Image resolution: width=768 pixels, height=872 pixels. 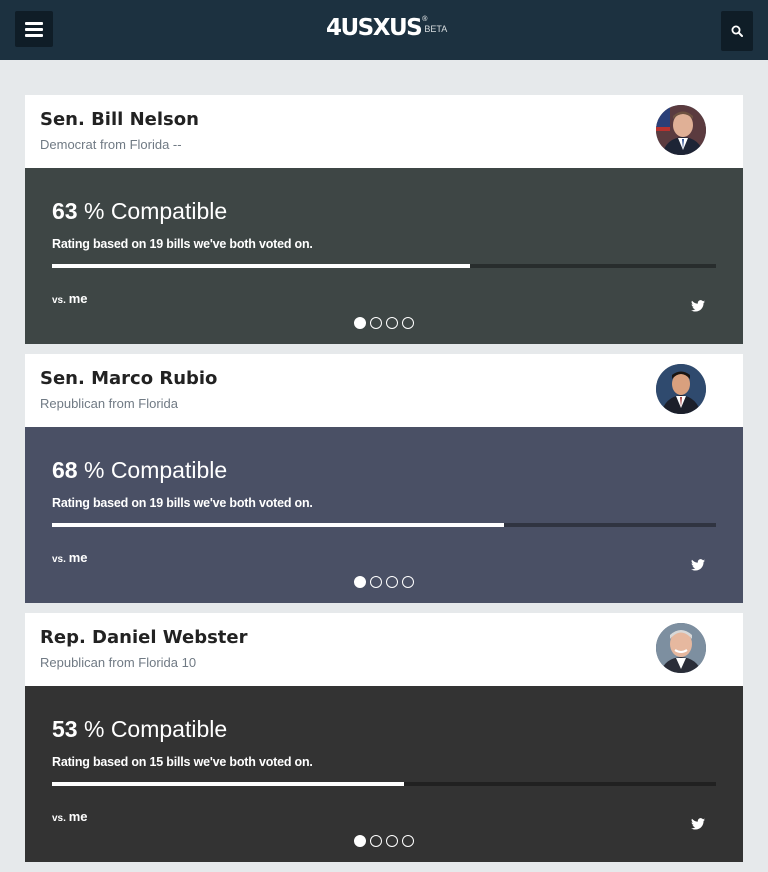 I want to click on legislator-name: Sen. Marco Rubio, so click(x=129, y=378).